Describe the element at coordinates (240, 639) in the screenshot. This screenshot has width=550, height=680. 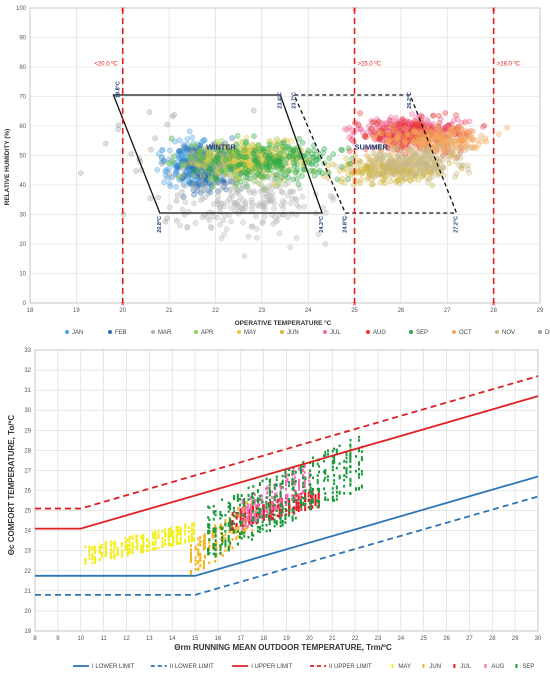
I see `chart2-x-tick-label: 17` at that location.